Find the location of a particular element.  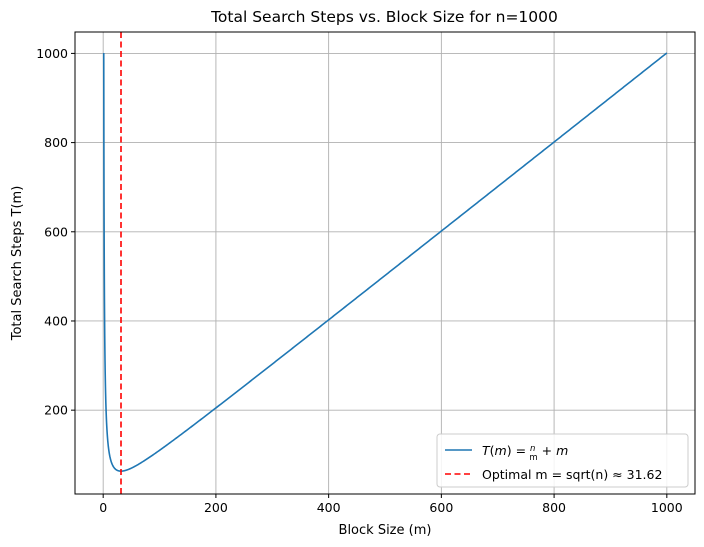

y-tick-label: 200 is located at coordinates (56, 410).